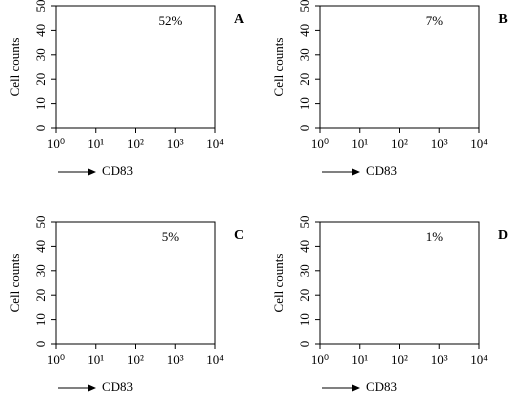 The width and height of the screenshot is (526, 400). I want to click on annotation: 7%, so click(435, 20).